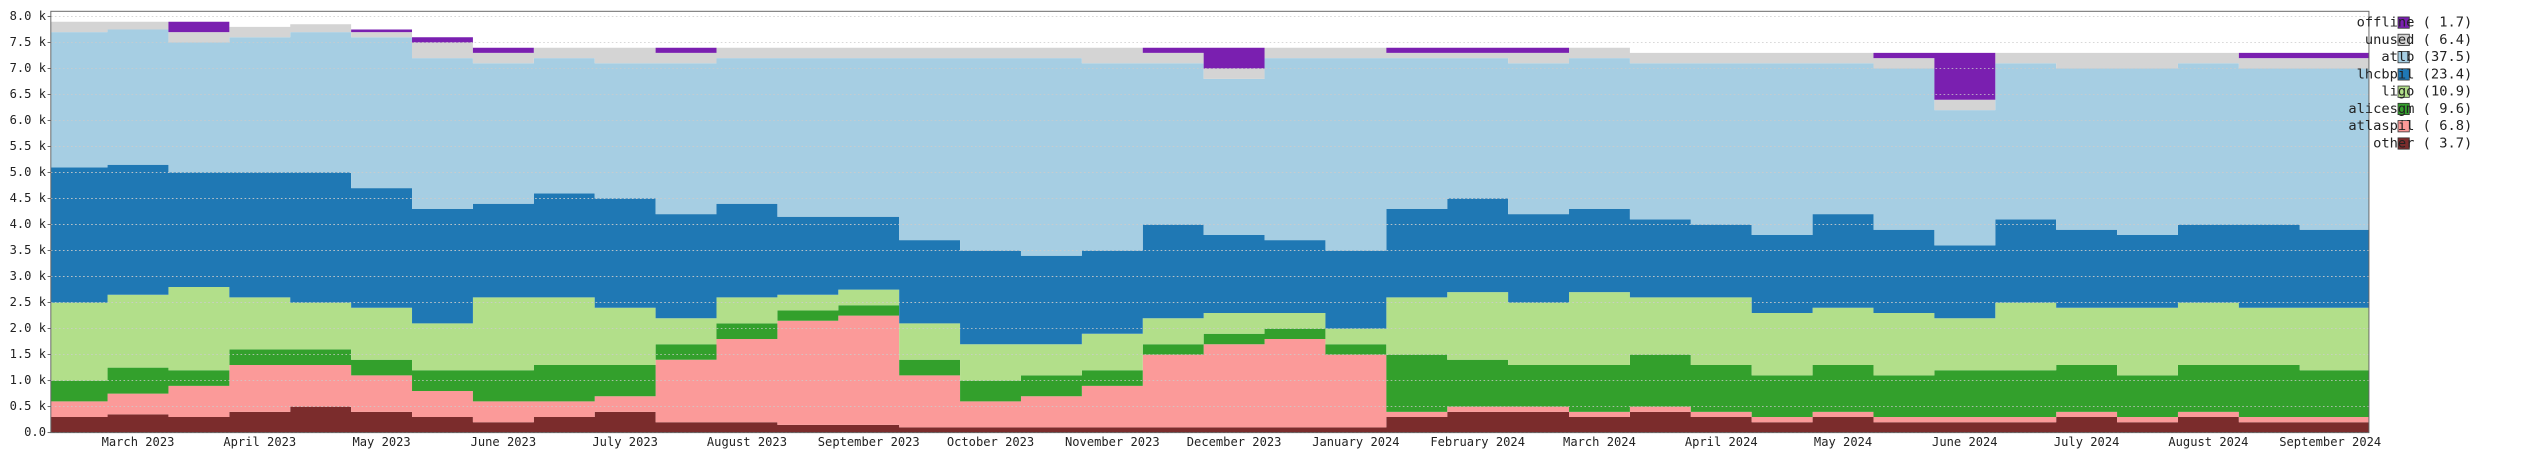 The width and height of the screenshot is (2536, 452). What do you see at coordinates (2087, 442) in the screenshot?
I see `x-tick-label: July 2024` at bounding box center [2087, 442].